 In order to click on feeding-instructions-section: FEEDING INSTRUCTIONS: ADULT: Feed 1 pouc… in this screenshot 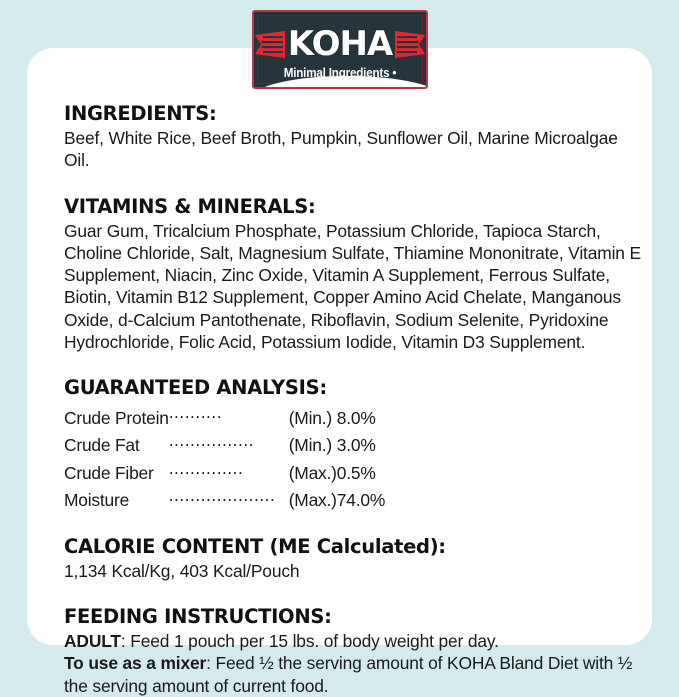, I will do `click(354, 650)`.